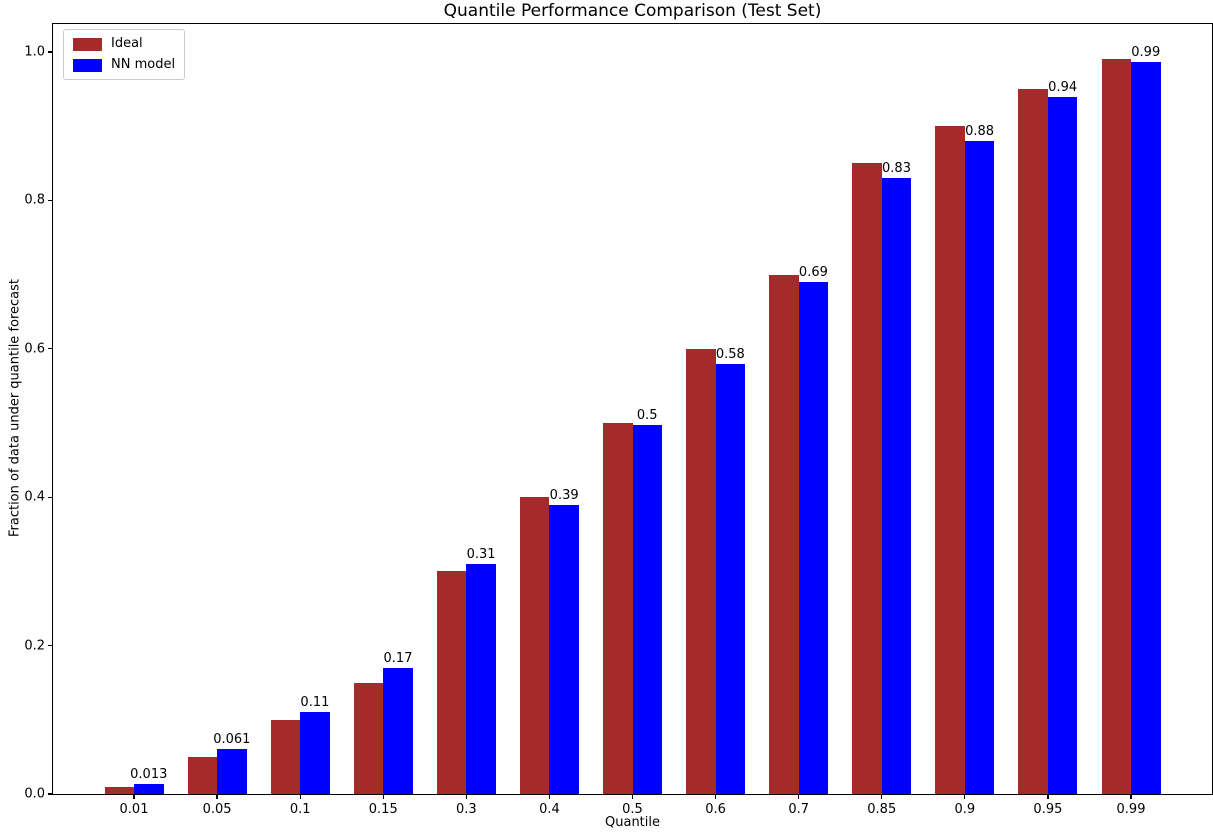 The width and height of the screenshot is (1213, 835). I want to click on bar-value-label: 0.83, so click(896, 169).